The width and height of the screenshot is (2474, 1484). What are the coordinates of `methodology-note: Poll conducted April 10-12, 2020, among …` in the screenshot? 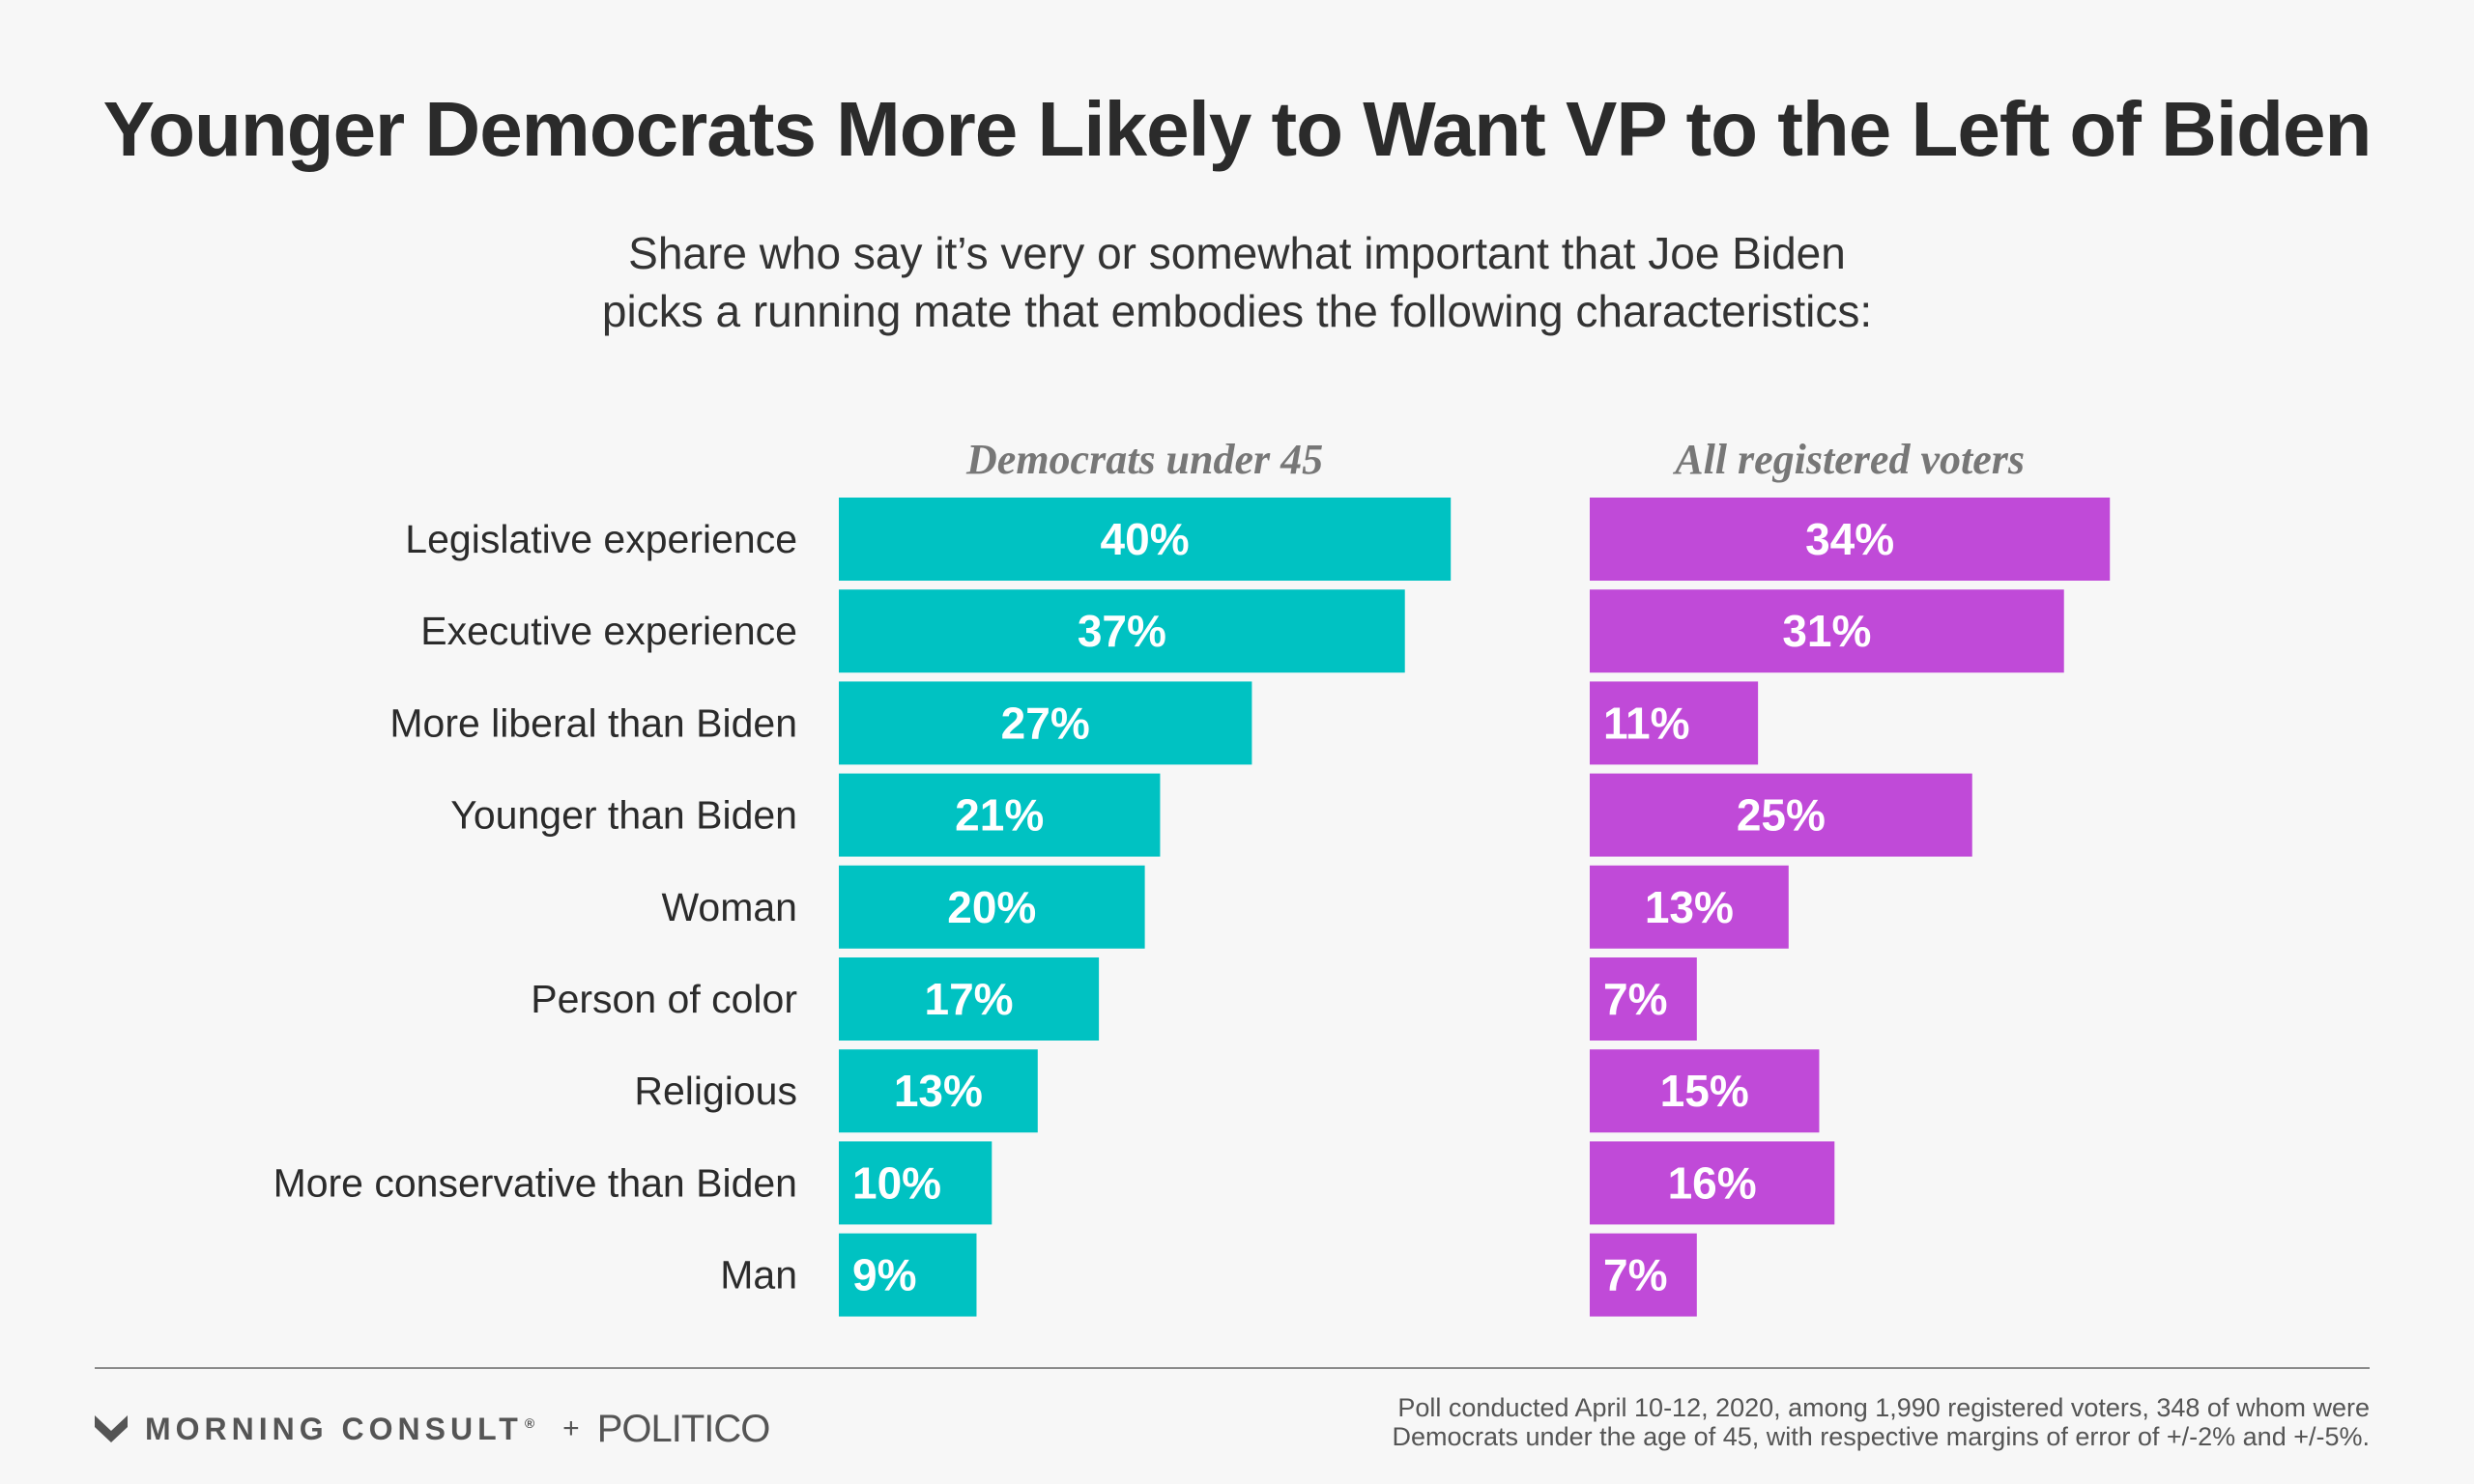 It's located at (1882, 1422).